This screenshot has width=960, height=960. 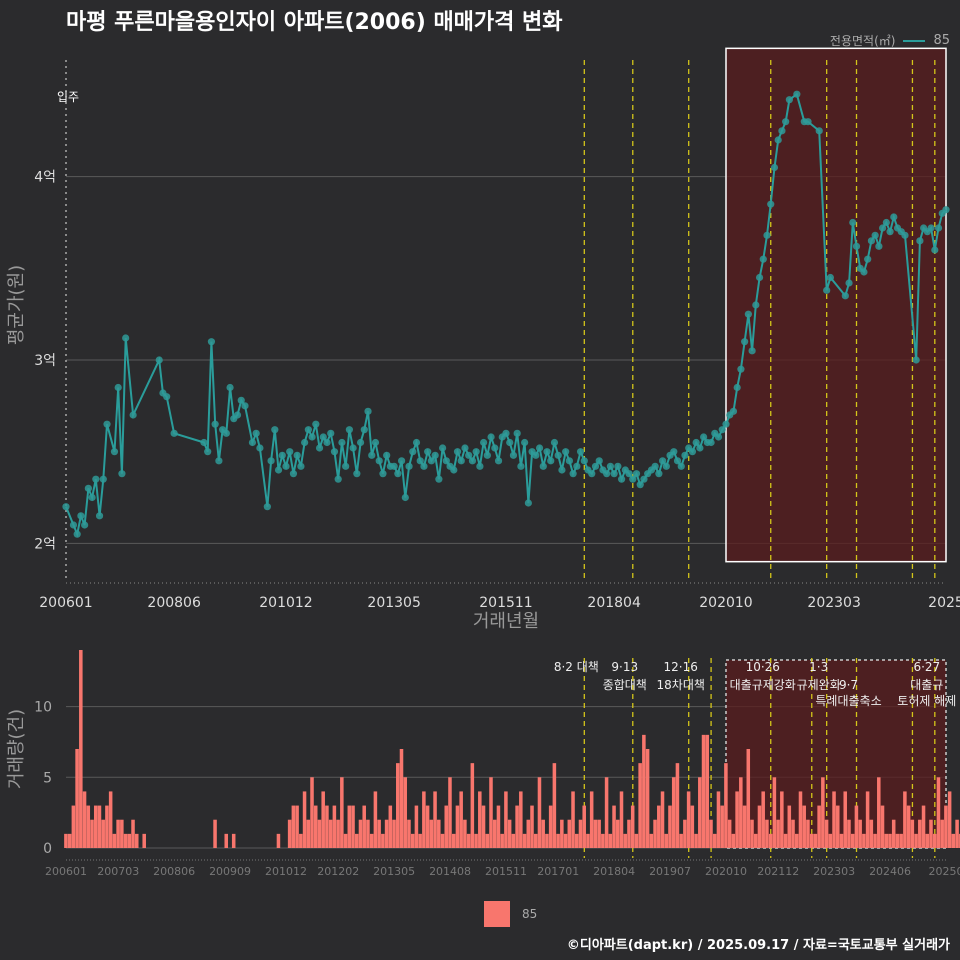 What do you see at coordinates (16, 305) in the screenshot?
I see `y-axis-title: 평균가(원)` at bounding box center [16, 305].